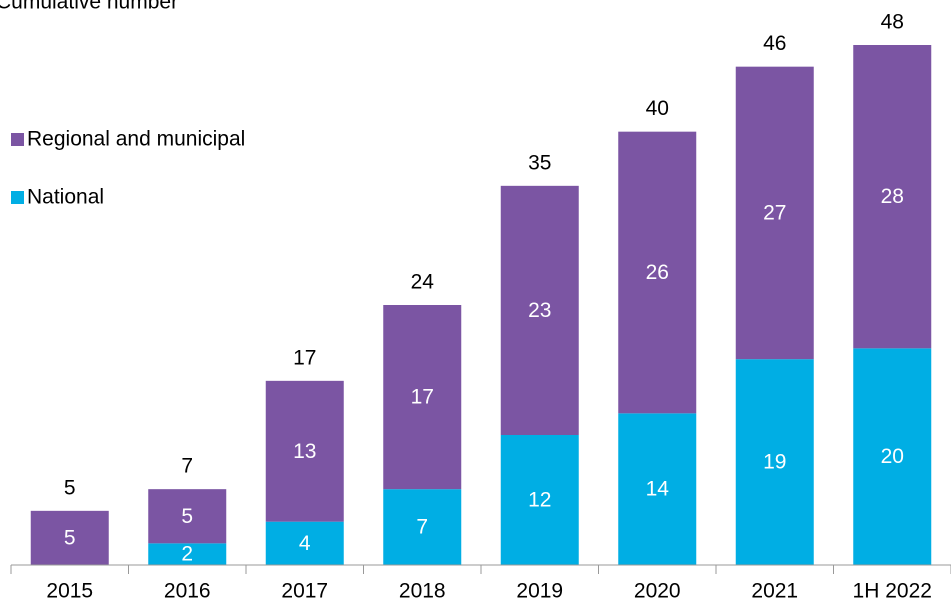  Describe the element at coordinates (774, 591) in the screenshot. I see `x-tick-label: 2021` at that location.